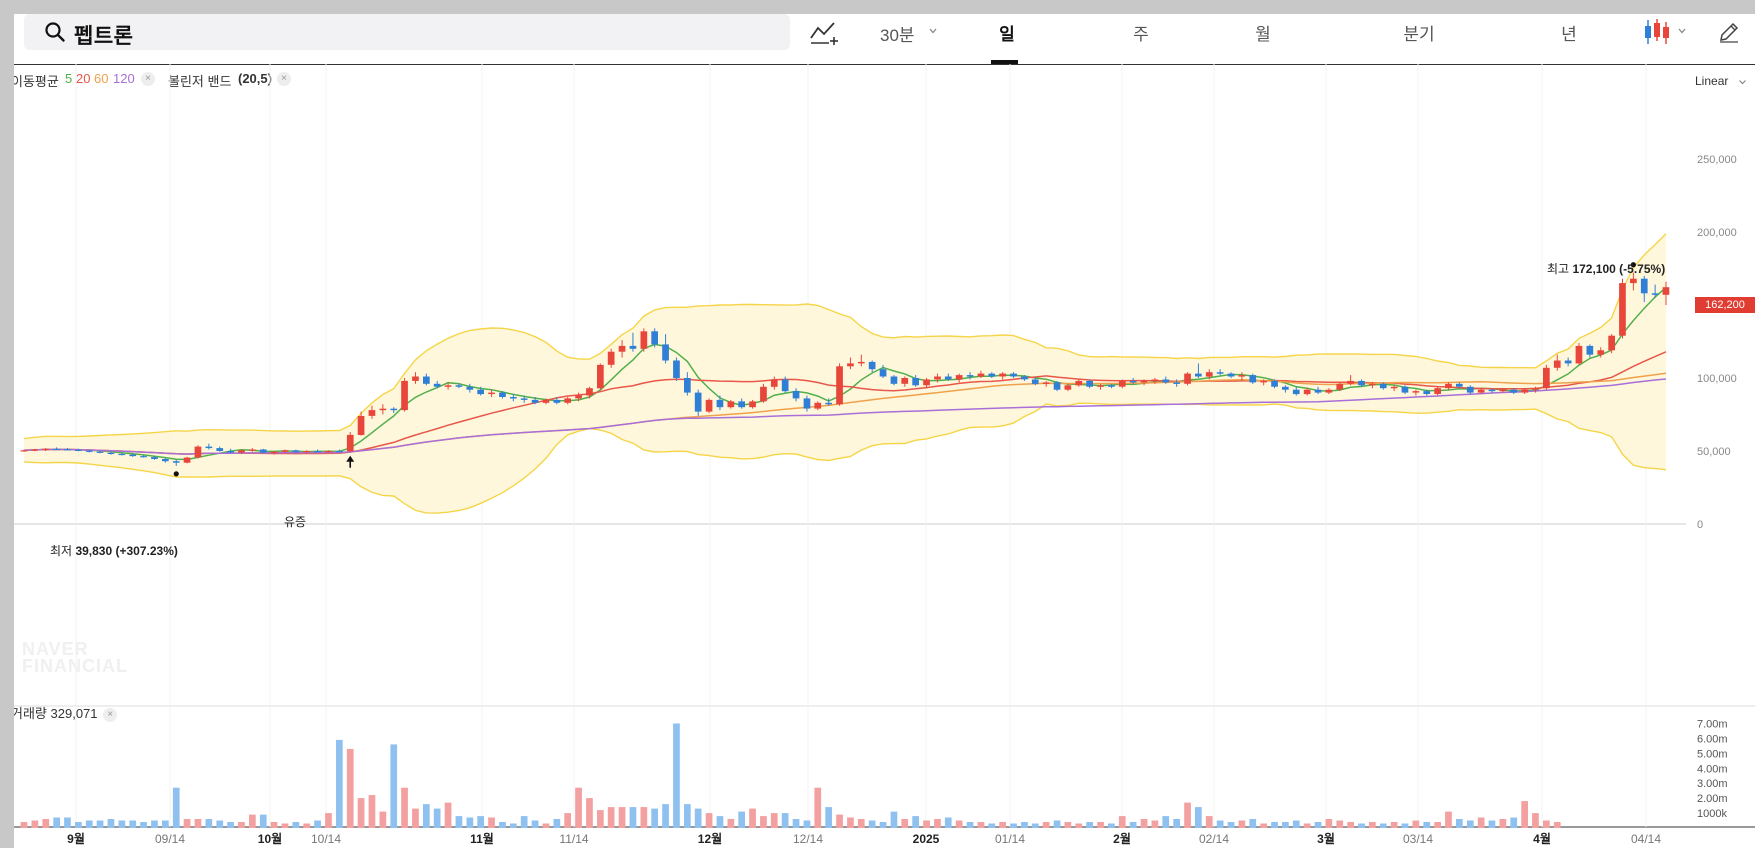 The height and width of the screenshot is (848, 1755). What do you see at coordinates (1717, 233) in the screenshot?
I see `y-tick-label: 200,000` at bounding box center [1717, 233].